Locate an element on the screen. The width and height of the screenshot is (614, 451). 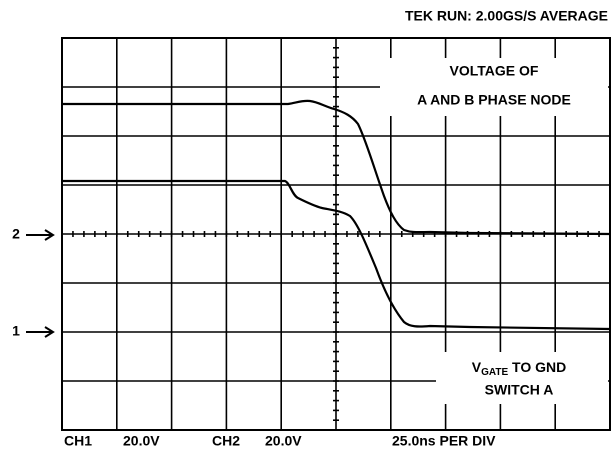
symbol: V is located at coordinates (477, 367).